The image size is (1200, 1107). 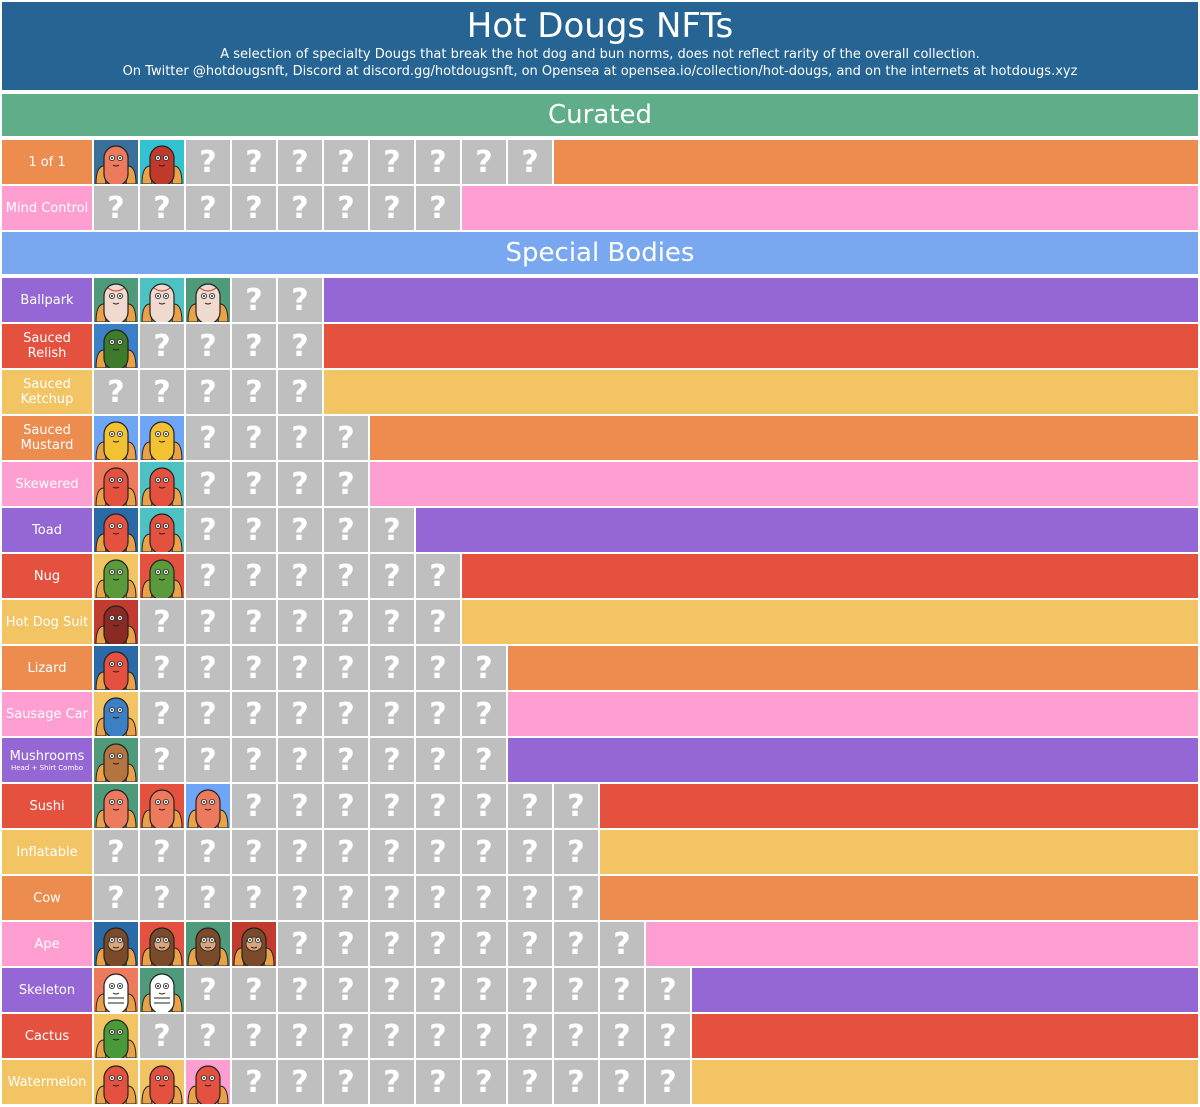 I want to click on category-label: 1 of 1, so click(x=47, y=162).